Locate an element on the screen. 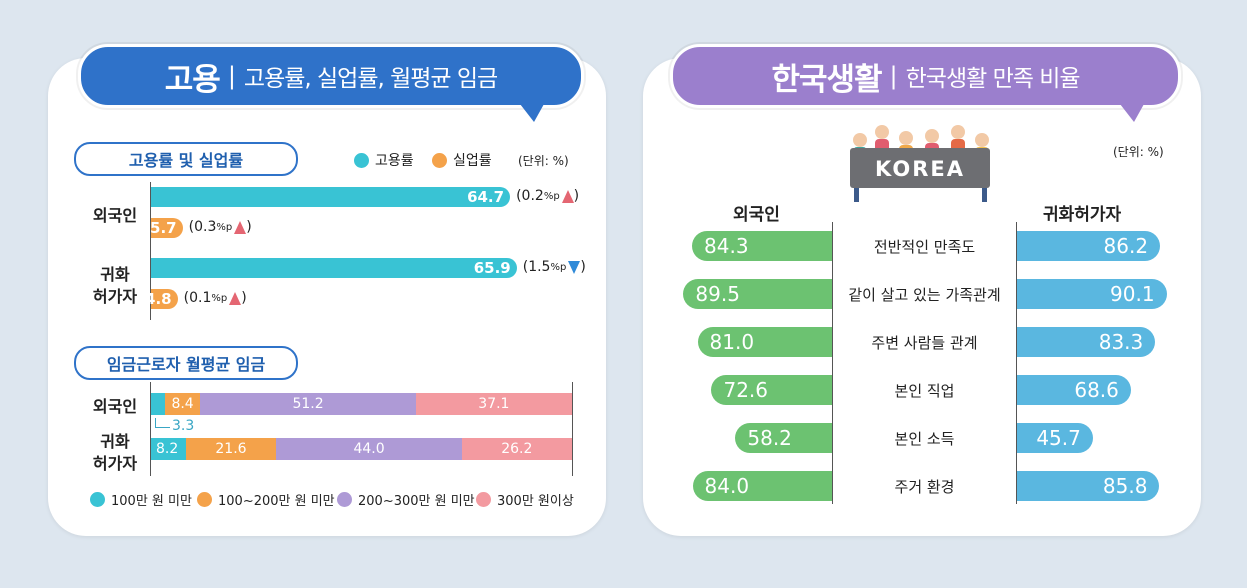  korea-sign-text: KOREA is located at coordinates (920, 169).